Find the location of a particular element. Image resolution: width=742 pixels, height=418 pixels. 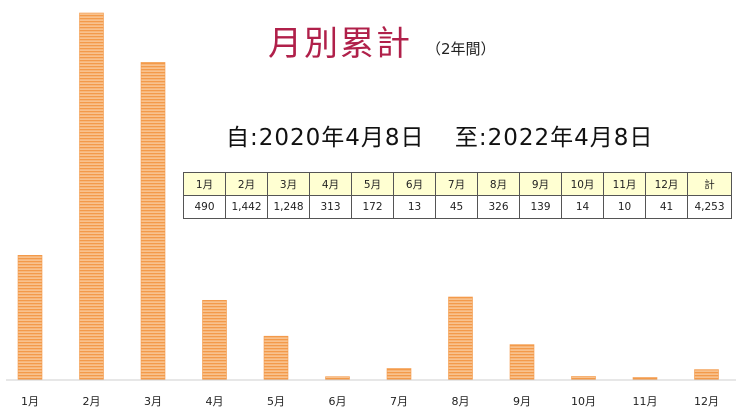

table-header-cell: 5月 is located at coordinates (372, 184).